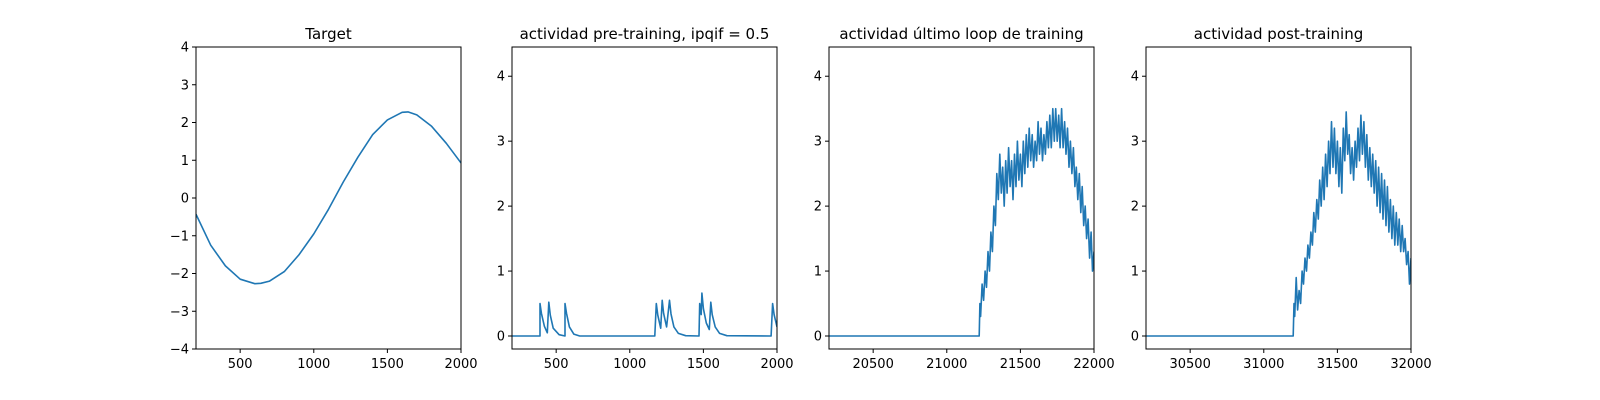 Image resolution: width=1600 pixels, height=400 pixels. What do you see at coordinates (1337, 364) in the screenshot?
I see `x-tick-label: 31500` at bounding box center [1337, 364].